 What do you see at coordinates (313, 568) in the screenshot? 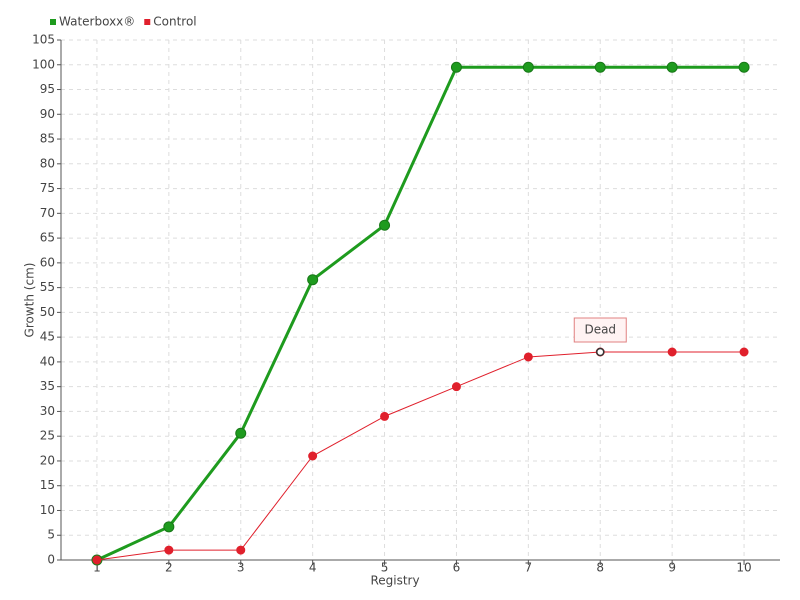
I see `x-tick-label: 4` at bounding box center [313, 568].